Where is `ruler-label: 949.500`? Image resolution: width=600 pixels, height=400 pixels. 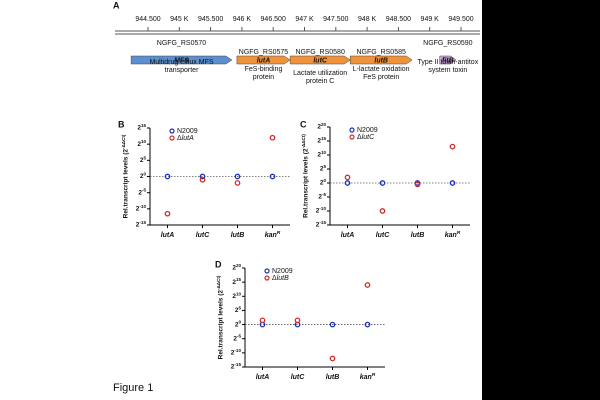 ruler-label: 949.500 is located at coordinates (460, 19).